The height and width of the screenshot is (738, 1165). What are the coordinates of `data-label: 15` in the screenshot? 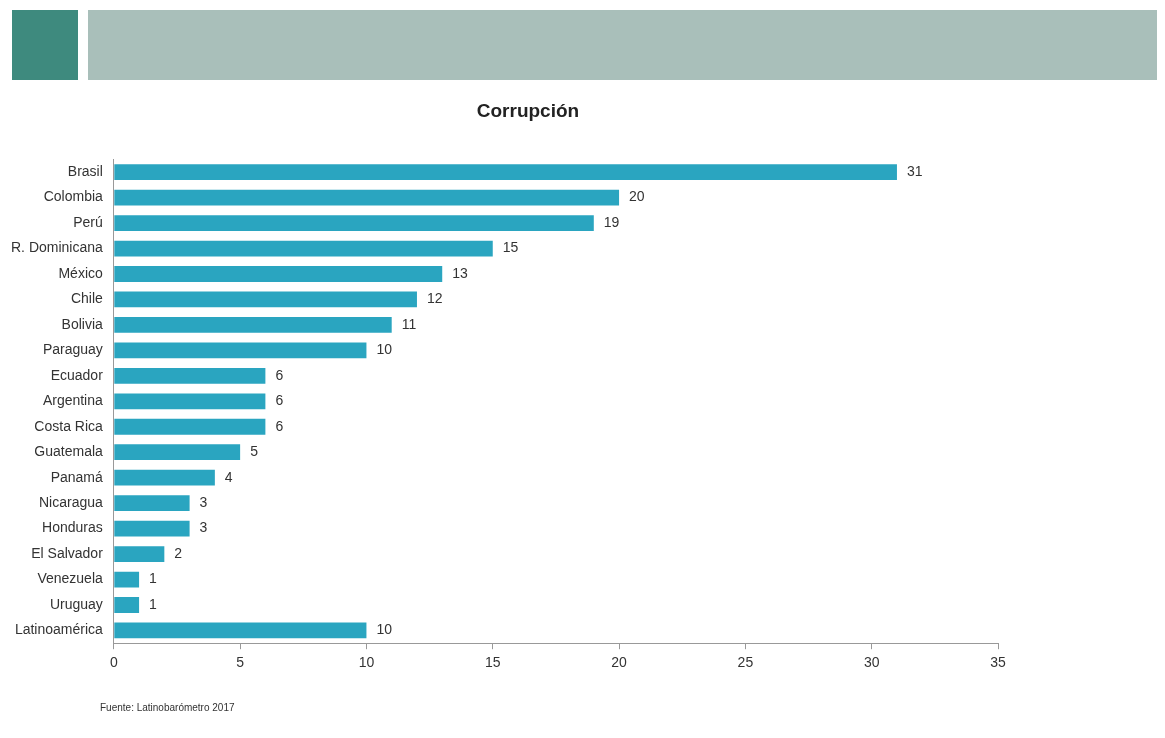 It's located at (510, 247).